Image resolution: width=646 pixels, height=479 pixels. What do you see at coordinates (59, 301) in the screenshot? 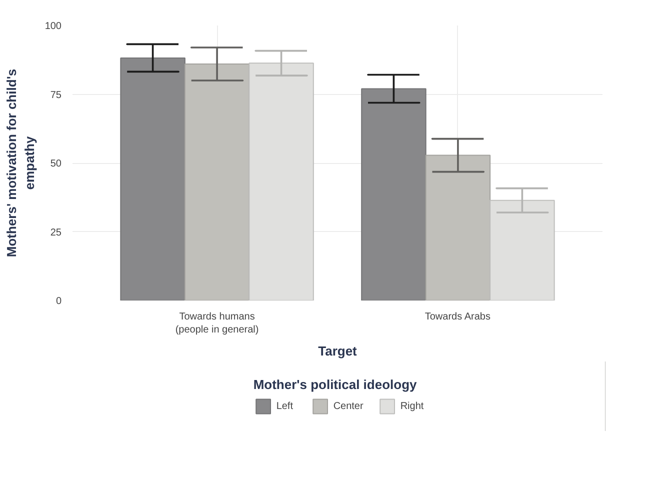
I see `y-tick-label: 0` at bounding box center [59, 301].